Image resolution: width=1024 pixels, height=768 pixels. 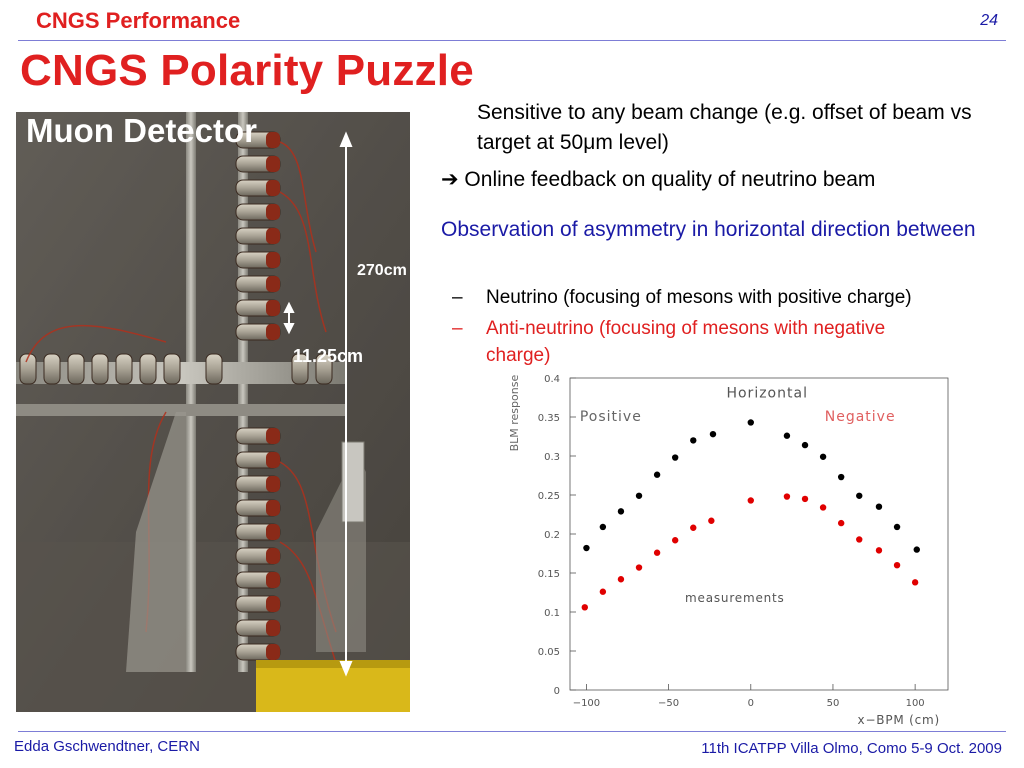 I want to click on y-tick-label: 0.25, so click(x=549, y=496).